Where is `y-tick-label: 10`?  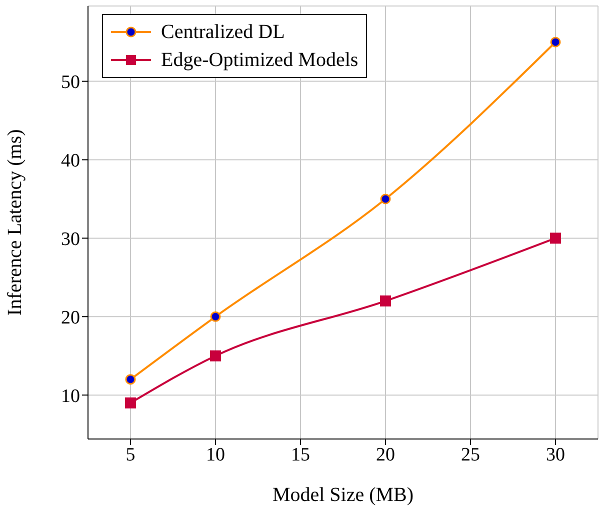
y-tick-label: 10 is located at coordinates (70, 396).